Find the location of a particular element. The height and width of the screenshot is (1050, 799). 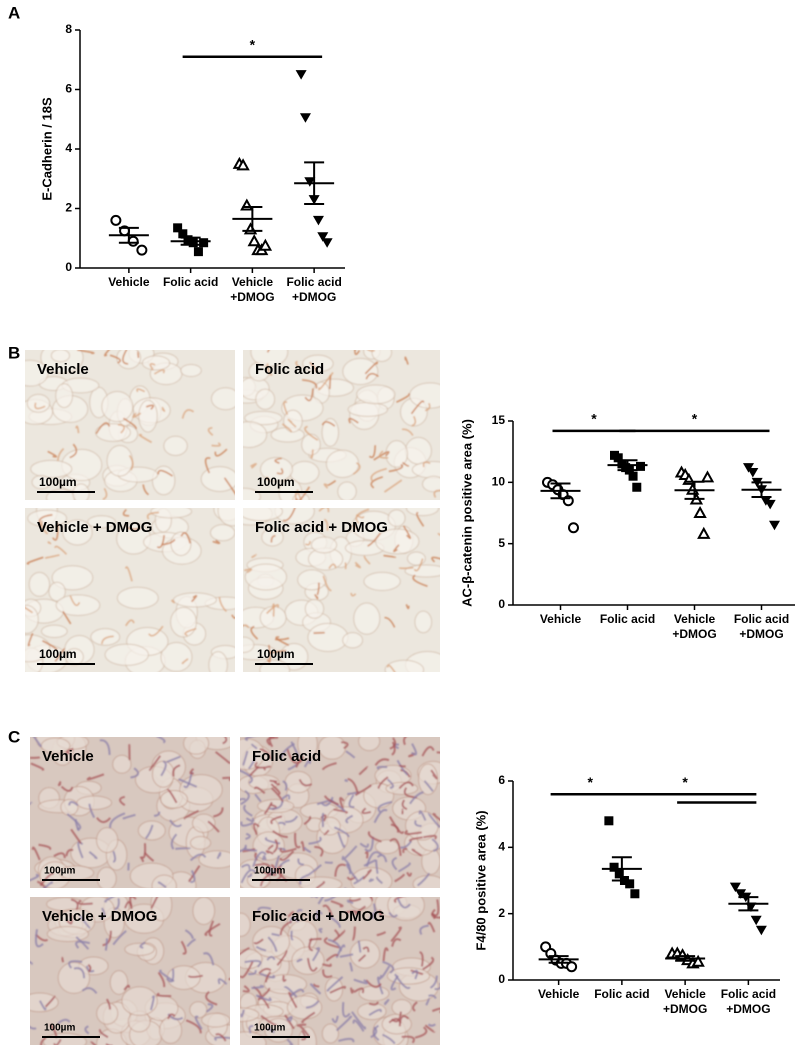

y-tick-label: 0 is located at coordinates (501, 979).